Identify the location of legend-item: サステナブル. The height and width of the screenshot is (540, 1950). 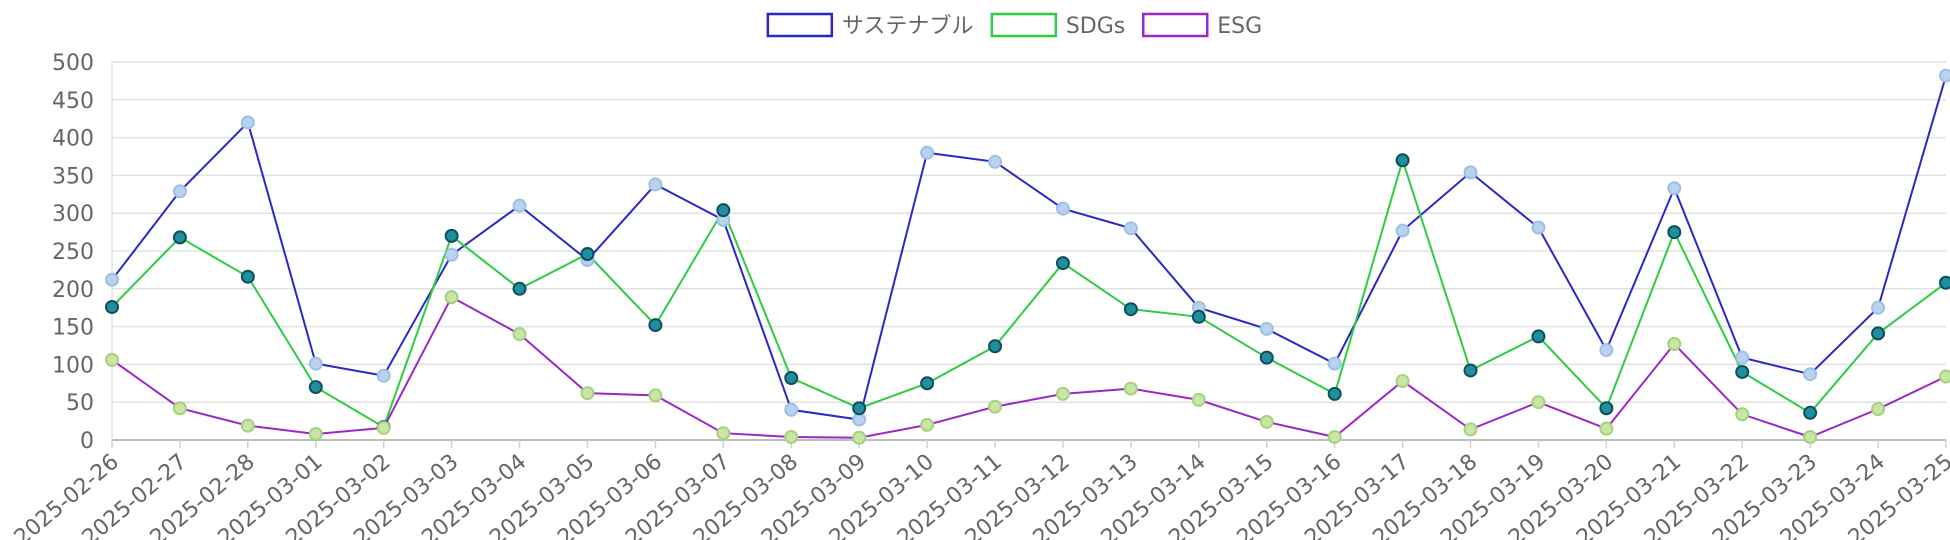
(870, 25).